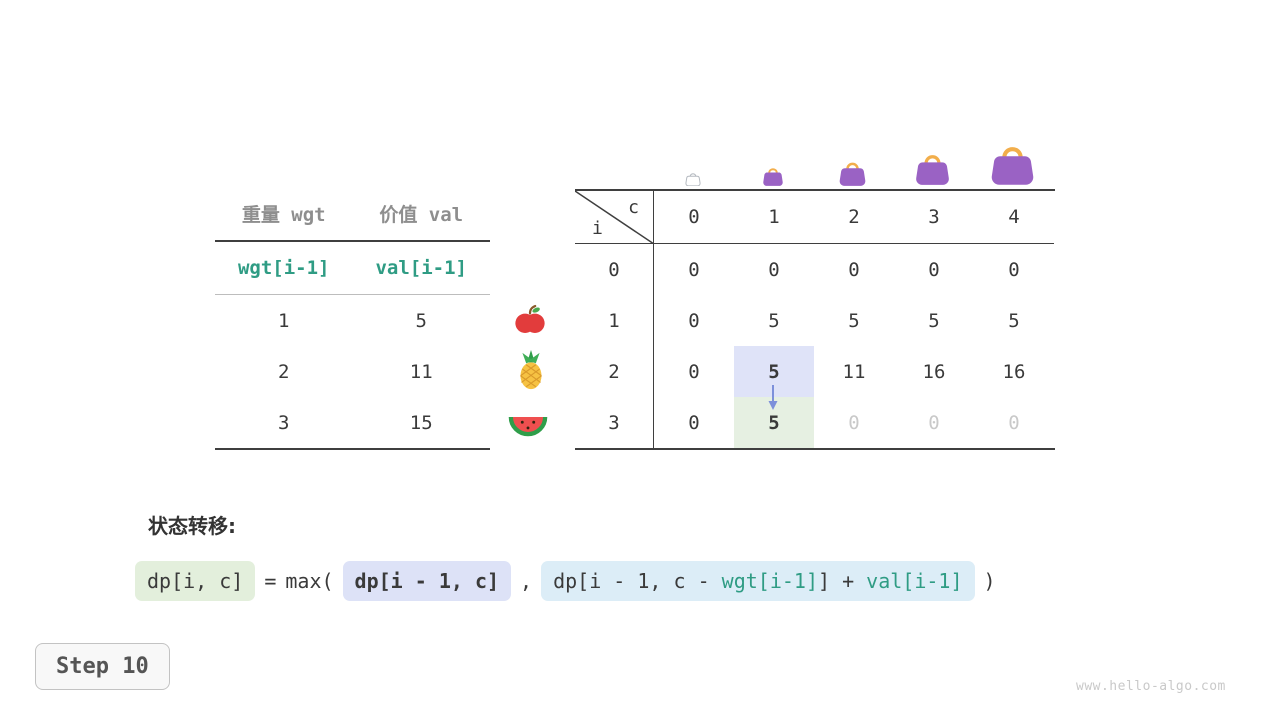  I want to click on val-formula-label: val[i-1], so click(421, 268).